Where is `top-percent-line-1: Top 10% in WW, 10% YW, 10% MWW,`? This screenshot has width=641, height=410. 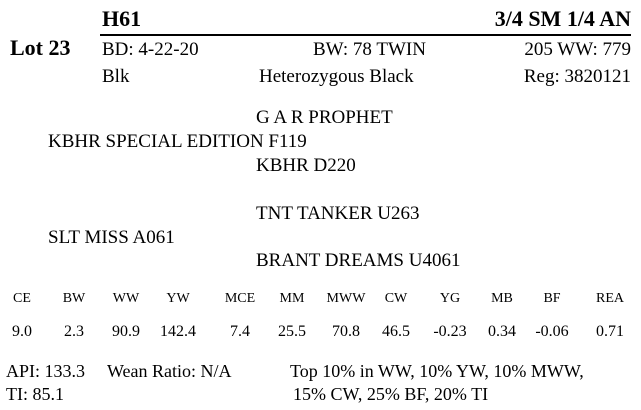
top-percent-line-1: Top 10% in WW, 10% YW, 10% MWW, is located at coordinates (437, 371).